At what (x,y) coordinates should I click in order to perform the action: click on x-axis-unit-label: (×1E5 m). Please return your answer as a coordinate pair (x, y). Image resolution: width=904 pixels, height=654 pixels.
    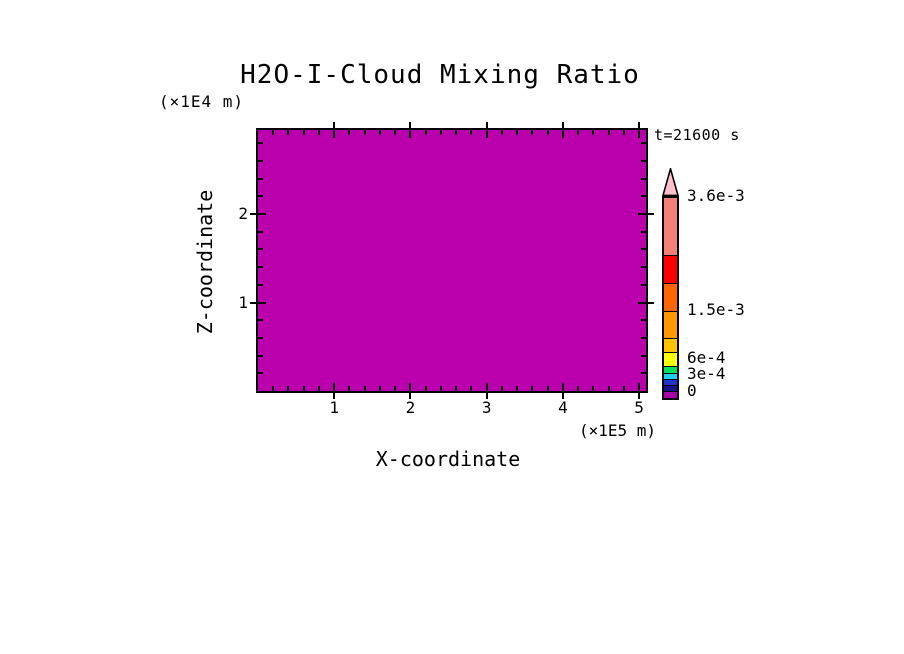
    Looking at the image, I should click on (617, 430).